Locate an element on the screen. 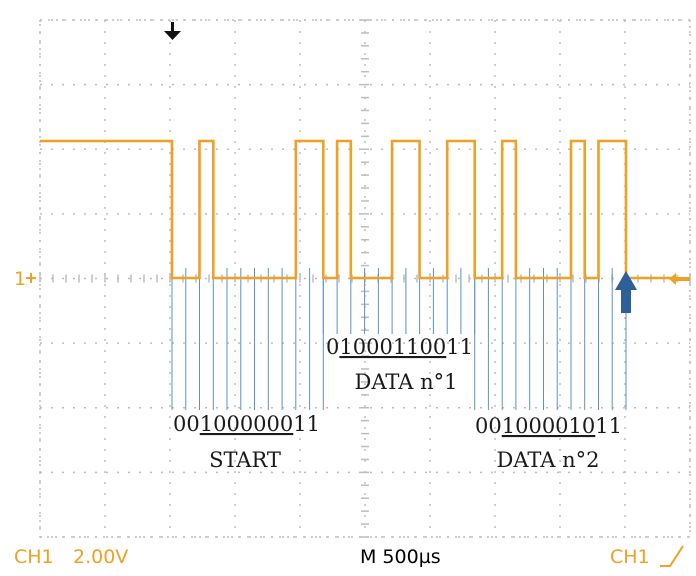  frame-label: START is located at coordinates (245, 460).